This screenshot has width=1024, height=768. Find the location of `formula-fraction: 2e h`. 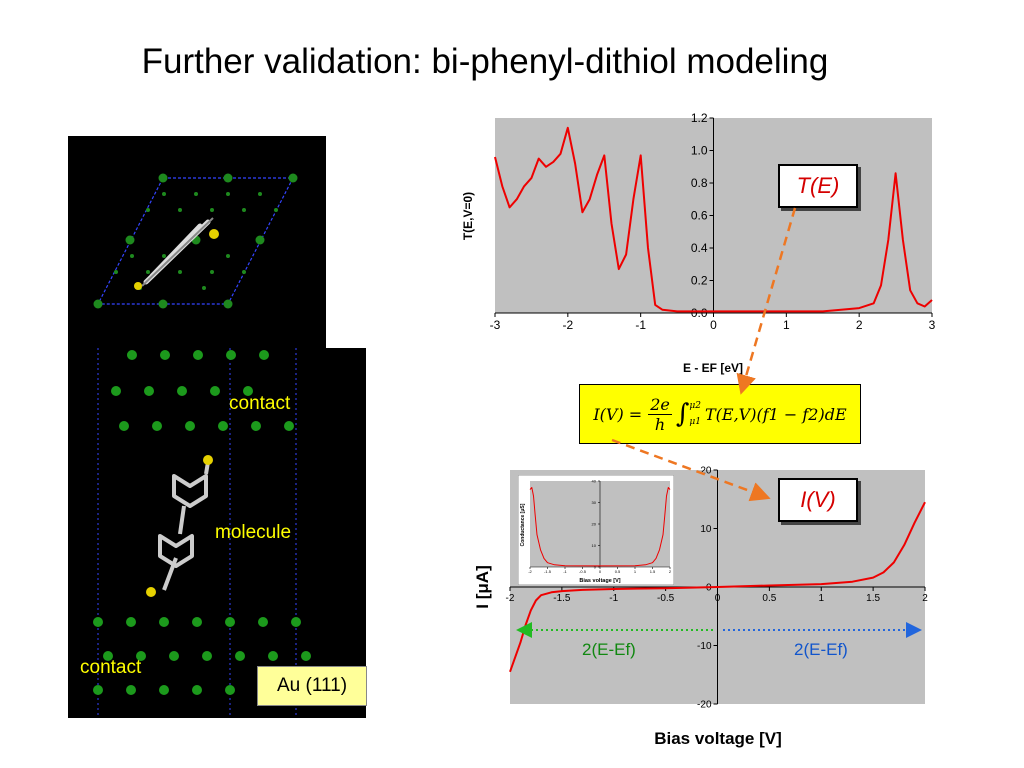

formula-fraction: 2e h is located at coordinates (660, 414).